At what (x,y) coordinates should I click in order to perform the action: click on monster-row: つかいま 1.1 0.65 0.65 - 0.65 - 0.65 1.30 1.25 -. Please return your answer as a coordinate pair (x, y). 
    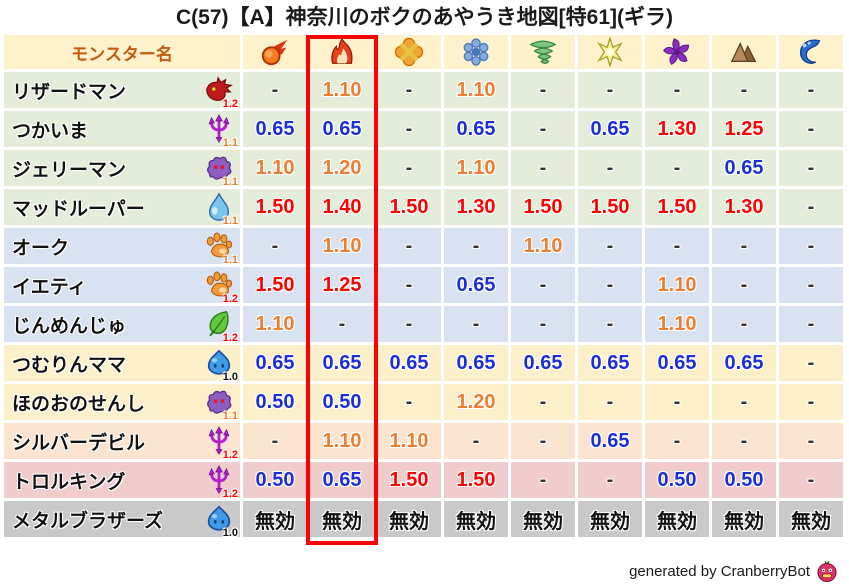
    Looking at the image, I should click on (423, 129).